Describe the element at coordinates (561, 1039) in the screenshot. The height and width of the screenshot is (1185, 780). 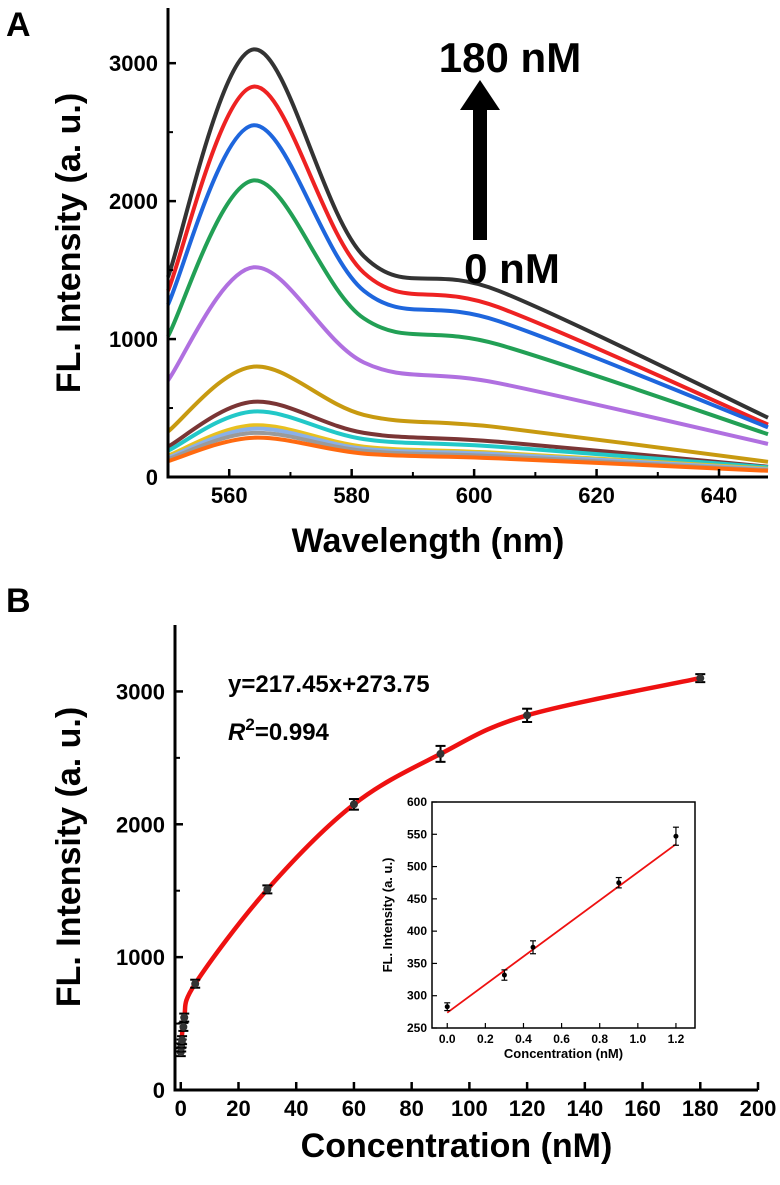
I see `inset-x-tick-label: 0.6` at that location.